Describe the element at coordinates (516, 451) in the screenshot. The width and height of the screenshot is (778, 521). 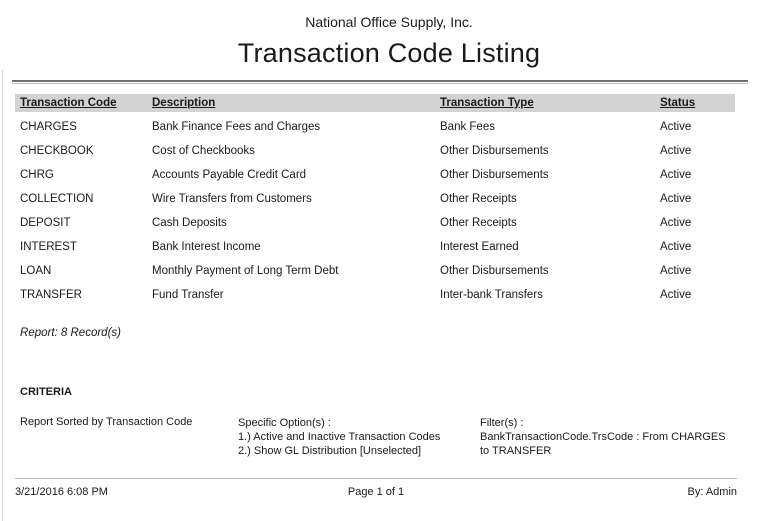
I see `criteria-filter-line: to TRANSFER` at that location.